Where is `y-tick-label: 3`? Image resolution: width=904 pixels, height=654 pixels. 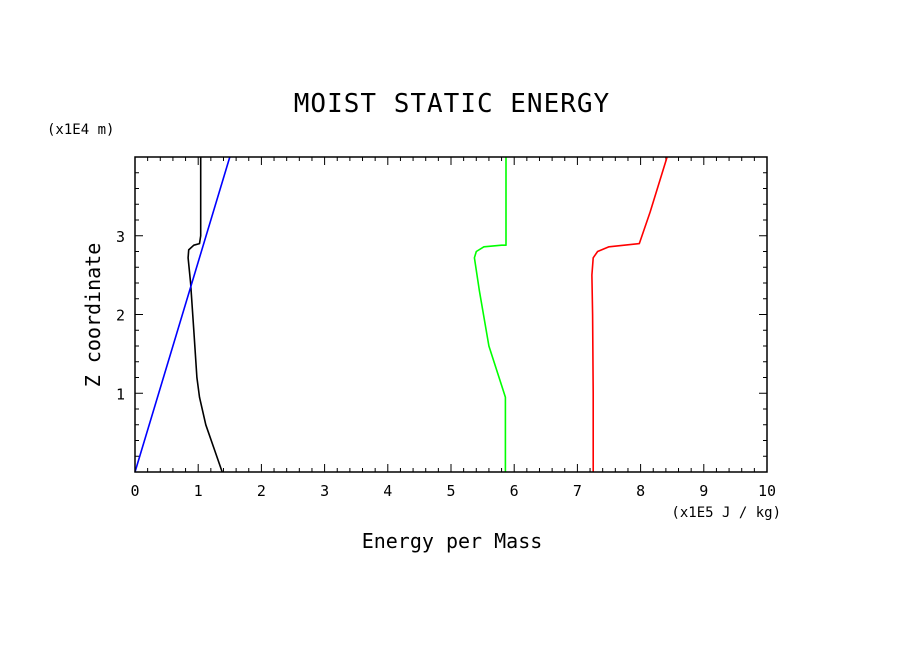 y-tick-label: 3 is located at coordinates (120, 237).